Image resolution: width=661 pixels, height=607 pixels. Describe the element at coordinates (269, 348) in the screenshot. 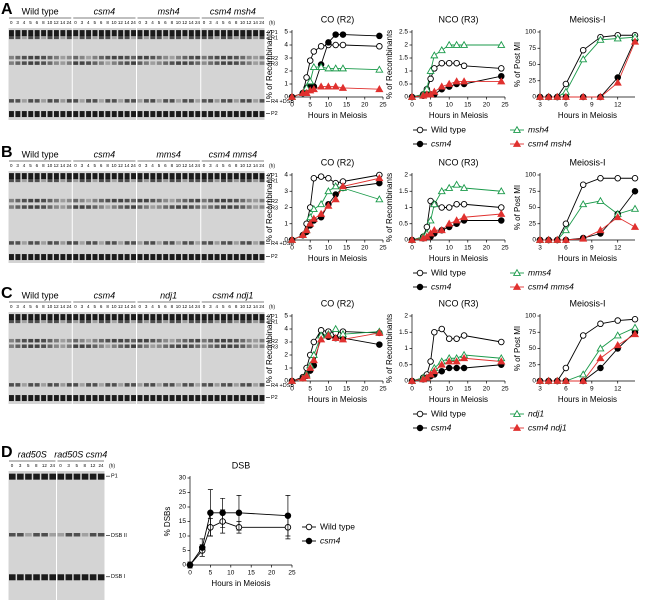

I see `y-axis-label: % of Recombinants` at that location.